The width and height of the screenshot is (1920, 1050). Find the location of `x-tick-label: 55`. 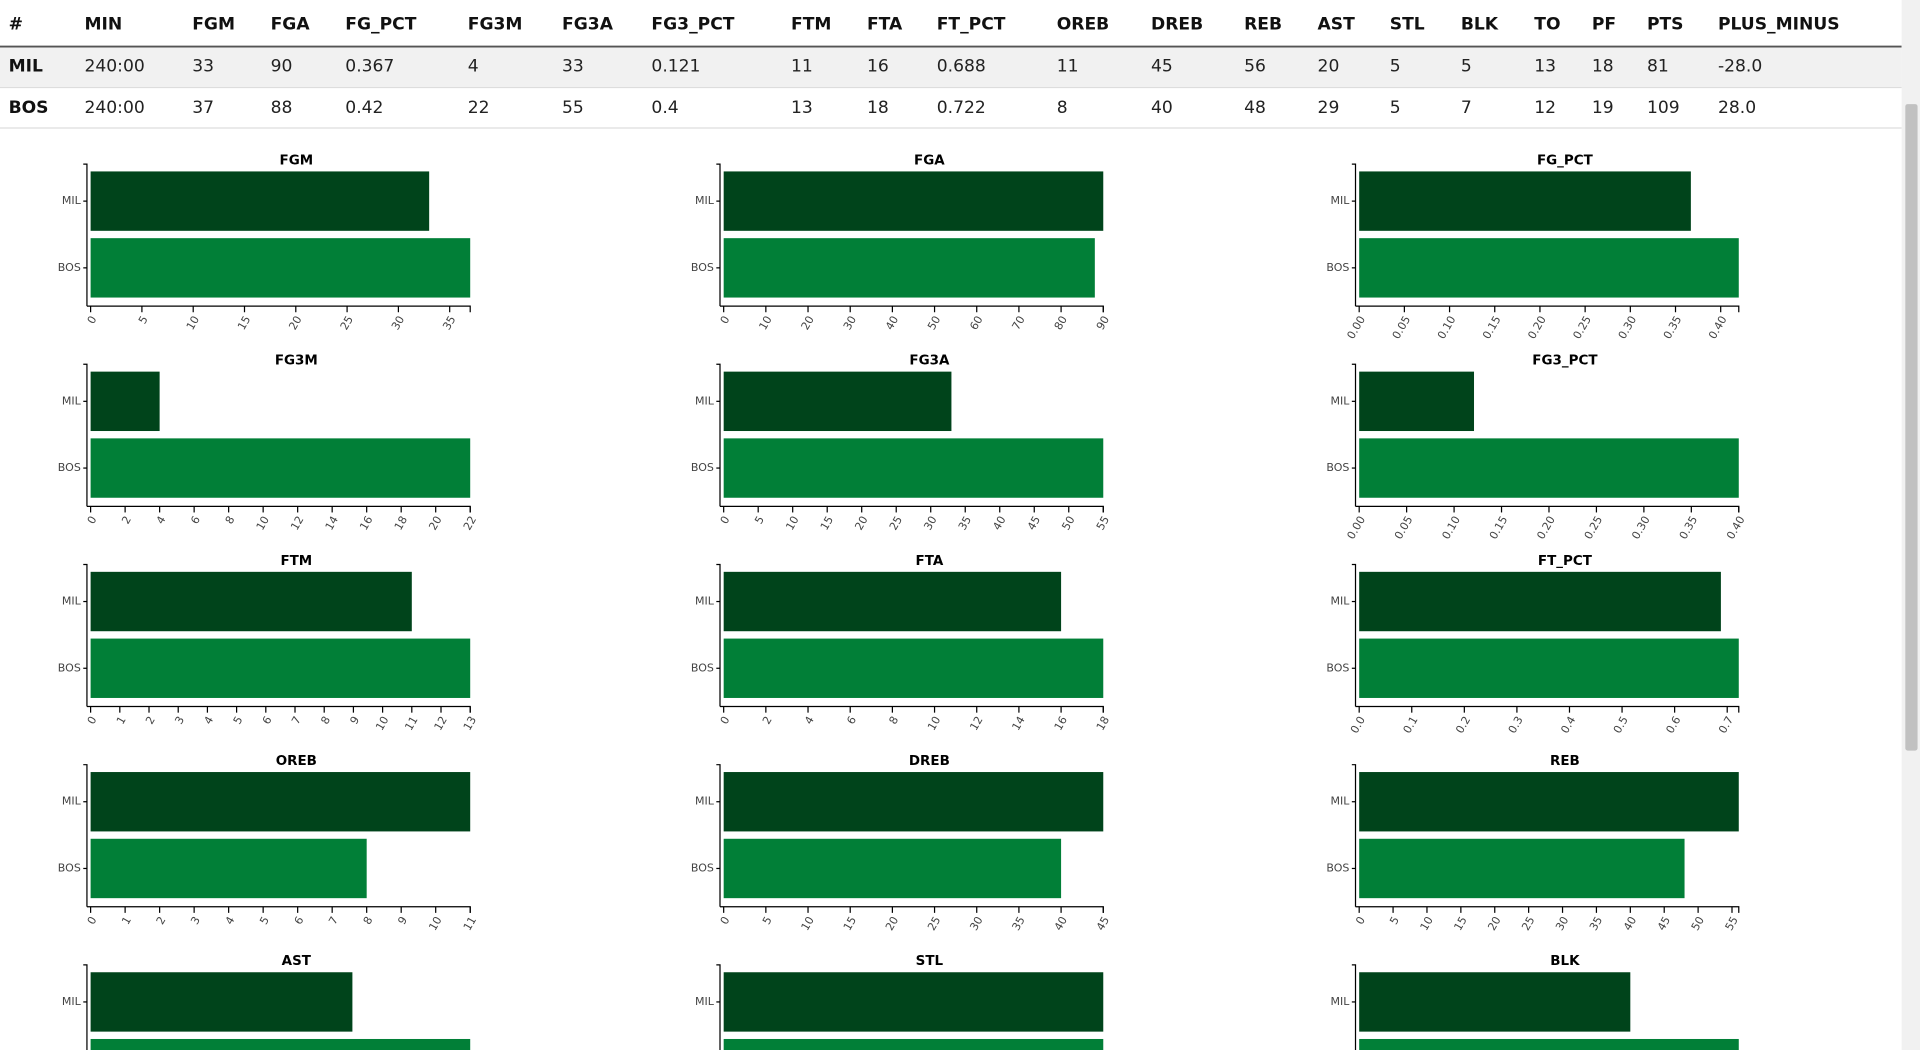

x-tick-label: 55 is located at coordinates (1103, 523).